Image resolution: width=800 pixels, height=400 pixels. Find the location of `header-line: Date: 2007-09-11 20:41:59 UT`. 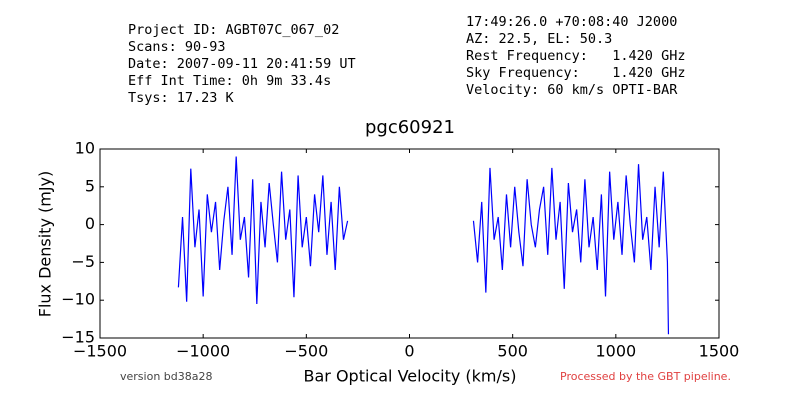

header-line: Date: 2007-09-11 20:41:59 UT is located at coordinates (242, 64).